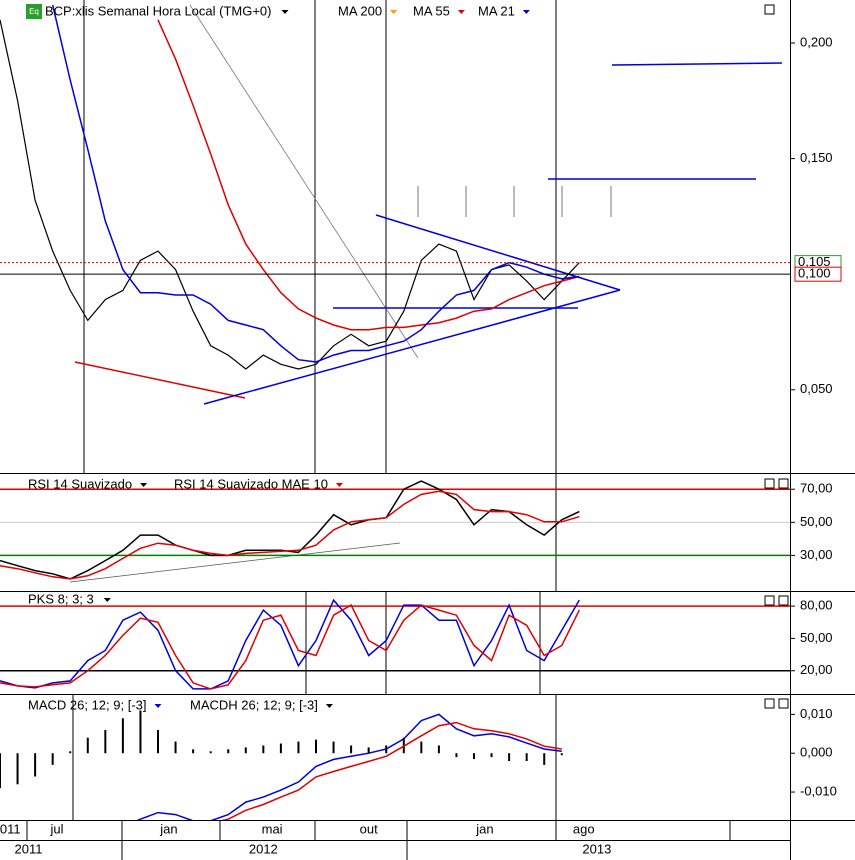 Image resolution: width=855 pixels, height=860 pixels. What do you see at coordinates (816, 488) in the screenshot?
I see `y-tick-label: 70,00` at bounding box center [816, 488].